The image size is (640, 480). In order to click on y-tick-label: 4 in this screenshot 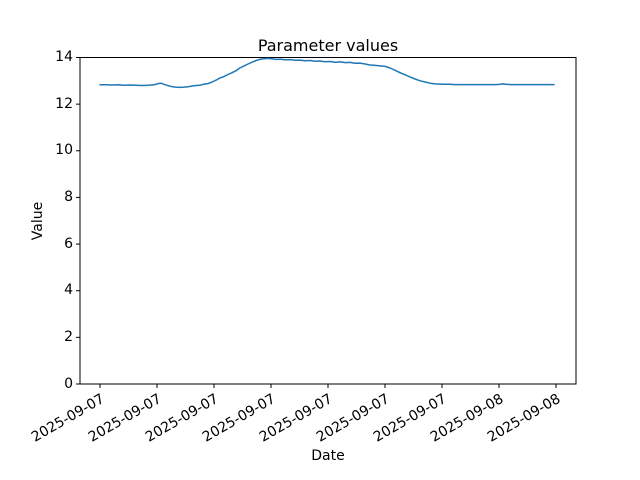, I will do `click(68, 290)`.